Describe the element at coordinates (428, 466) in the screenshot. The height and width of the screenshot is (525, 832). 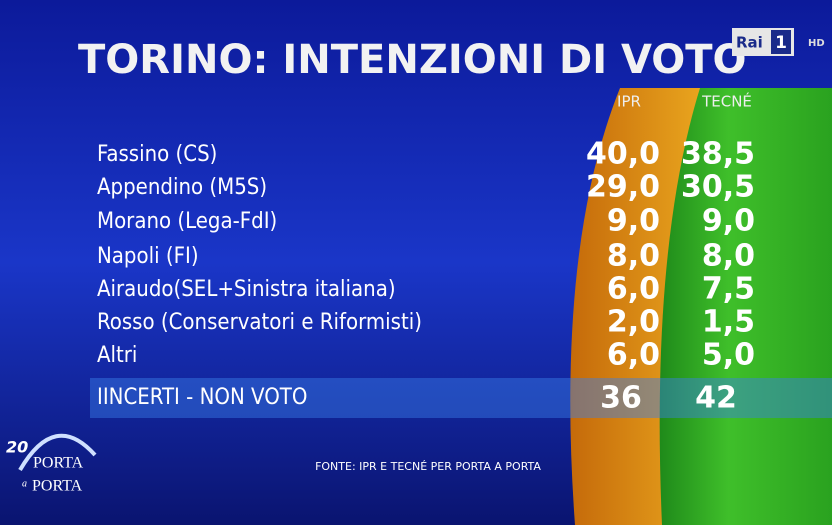
I see `source: FONTE: IPR E TECNÉ PER PORTA A PORTA` at that location.